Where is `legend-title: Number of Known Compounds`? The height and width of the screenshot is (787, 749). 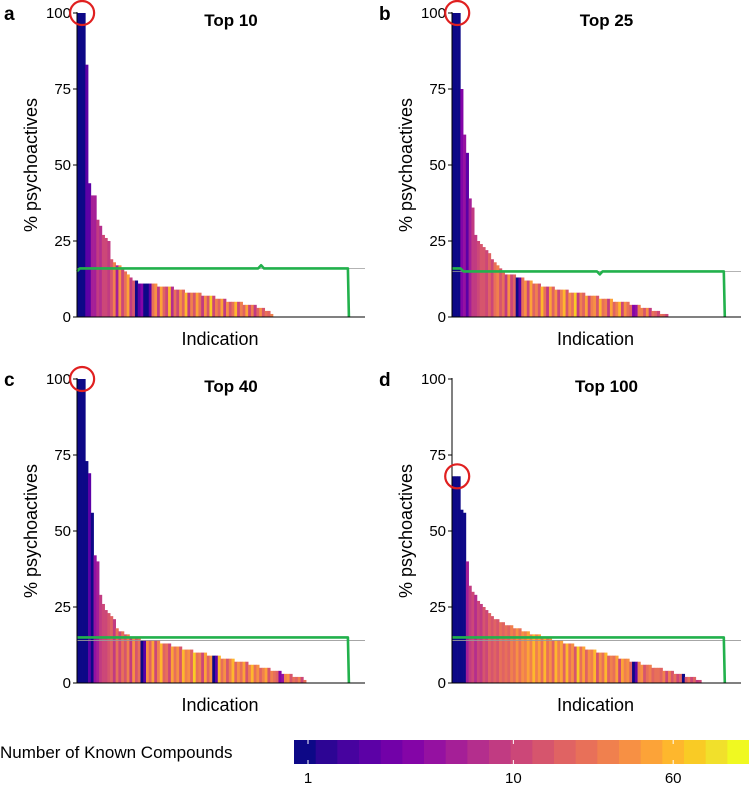
legend-title: Number of Known Compounds is located at coordinates (116, 752).